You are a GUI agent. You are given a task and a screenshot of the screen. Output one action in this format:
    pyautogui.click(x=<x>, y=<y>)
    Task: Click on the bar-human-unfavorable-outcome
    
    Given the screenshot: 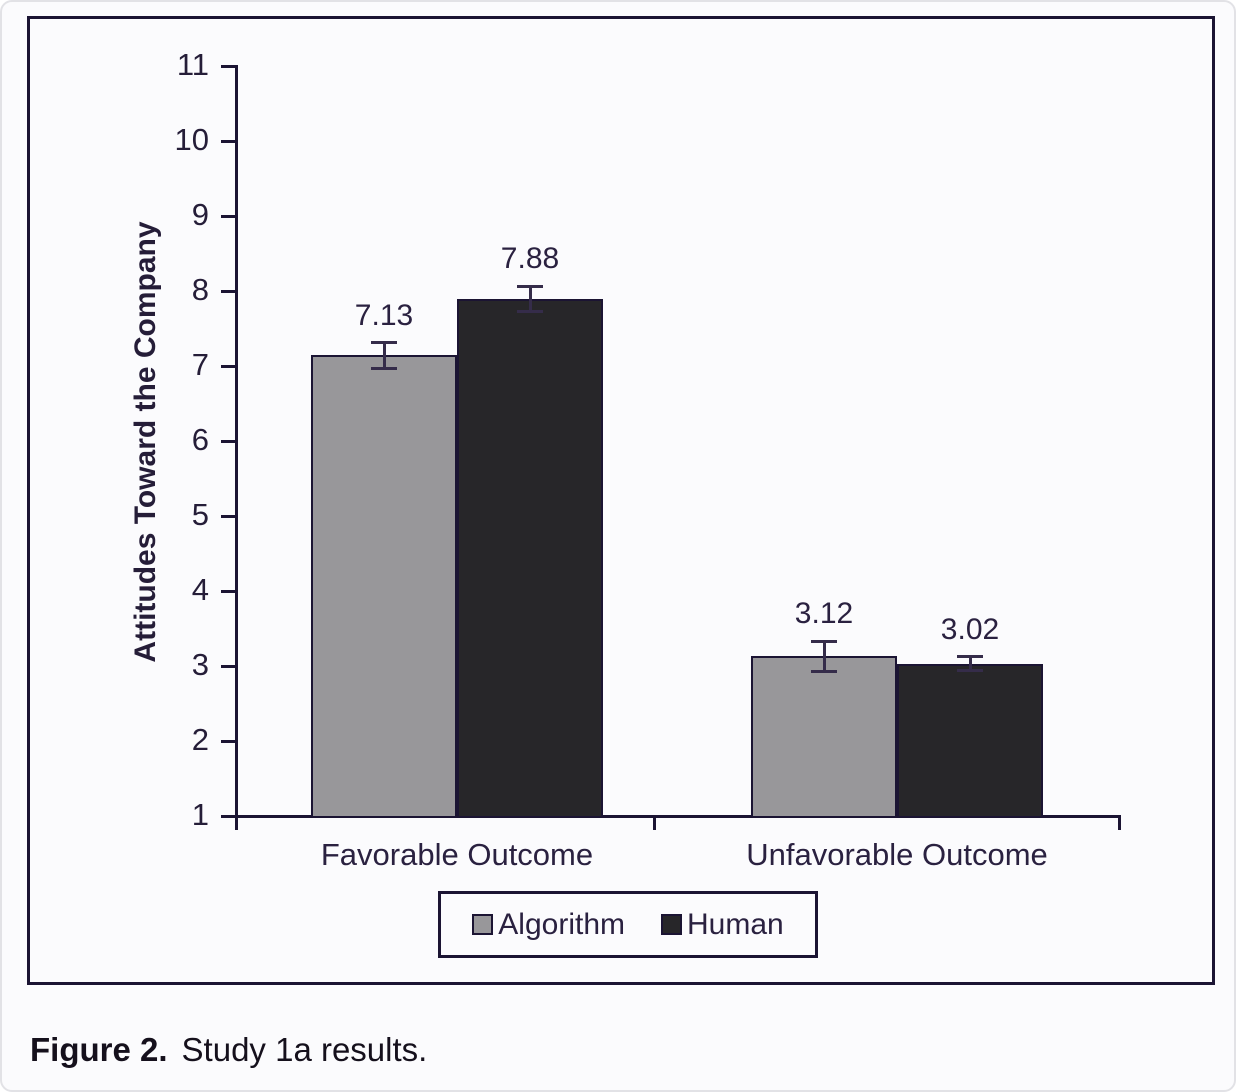 What is the action you would take?
    pyautogui.click(x=970, y=740)
    